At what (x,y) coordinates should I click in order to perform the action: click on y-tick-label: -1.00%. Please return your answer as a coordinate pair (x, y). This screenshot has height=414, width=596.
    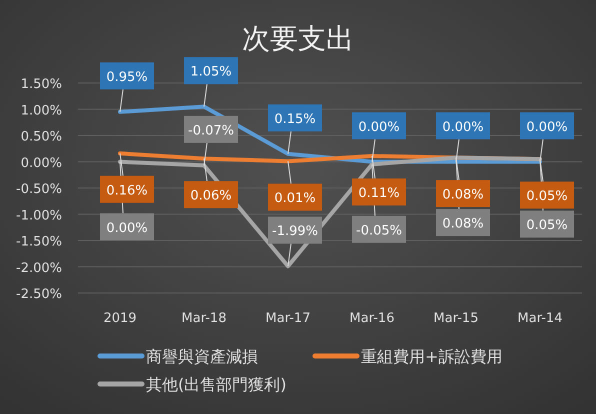
    Looking at the image, I should click on (39, 216).